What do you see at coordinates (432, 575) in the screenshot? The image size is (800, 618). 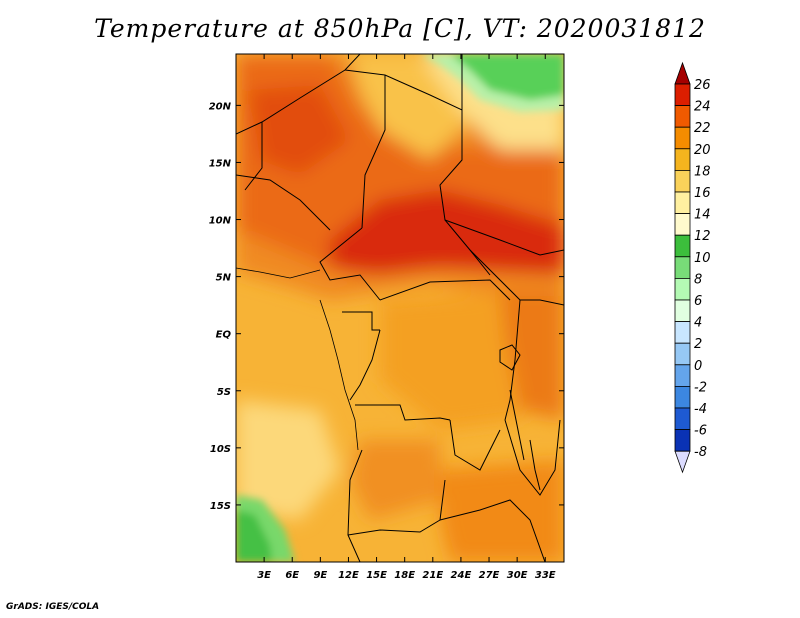 I see `x-tick-label: 21E` at bounding box center [432, 575].